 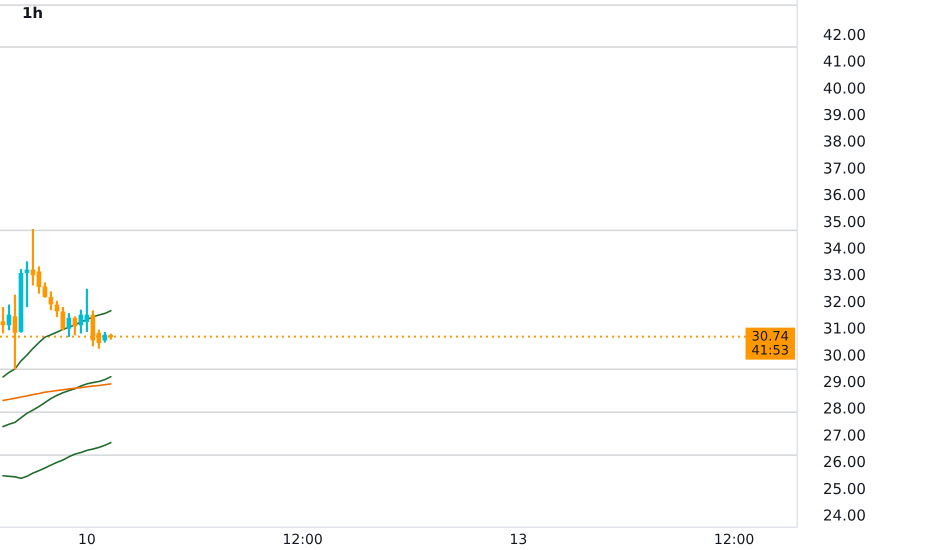 What do you see at coordinates (844, 35) in the screenshot?
I see `y-tick-label: 42.00` at bounding box center [844, 35].